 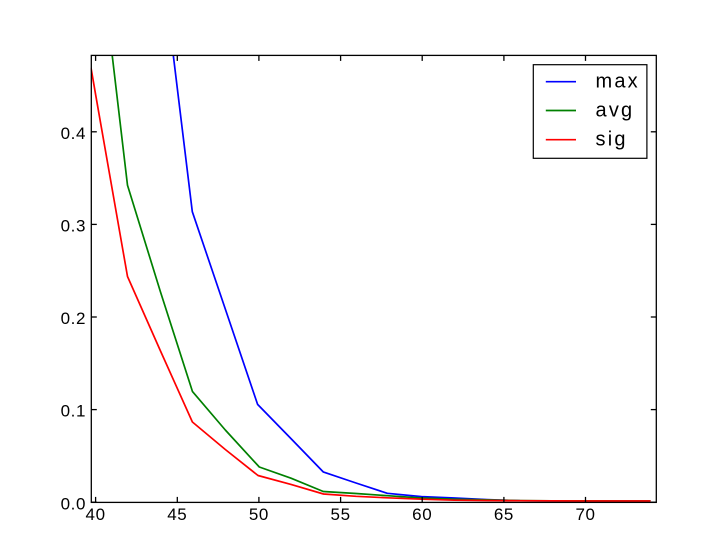 What do you see at coordinates (422, 514) in the screenshot?
I see `svg-text: 60` at bounding box center [422, 514].